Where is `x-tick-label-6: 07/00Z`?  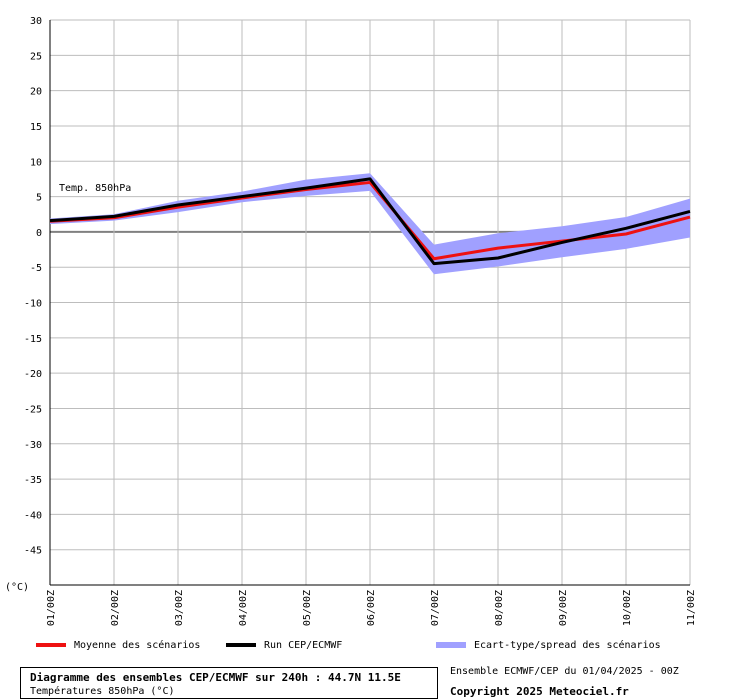 x-tick-label-6: 07/00Z is located at coordinates (435, 608).